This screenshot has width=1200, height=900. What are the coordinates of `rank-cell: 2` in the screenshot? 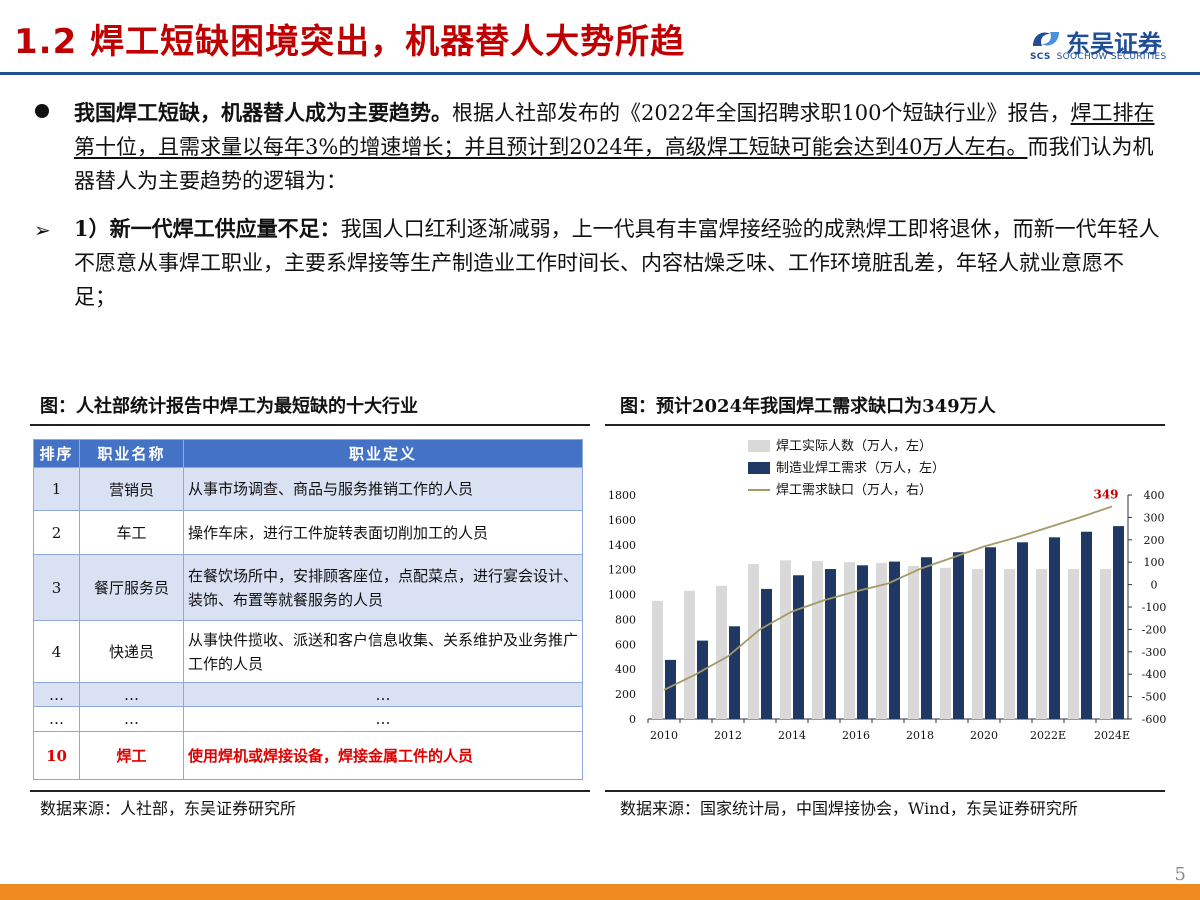 It's located at (56, 532).